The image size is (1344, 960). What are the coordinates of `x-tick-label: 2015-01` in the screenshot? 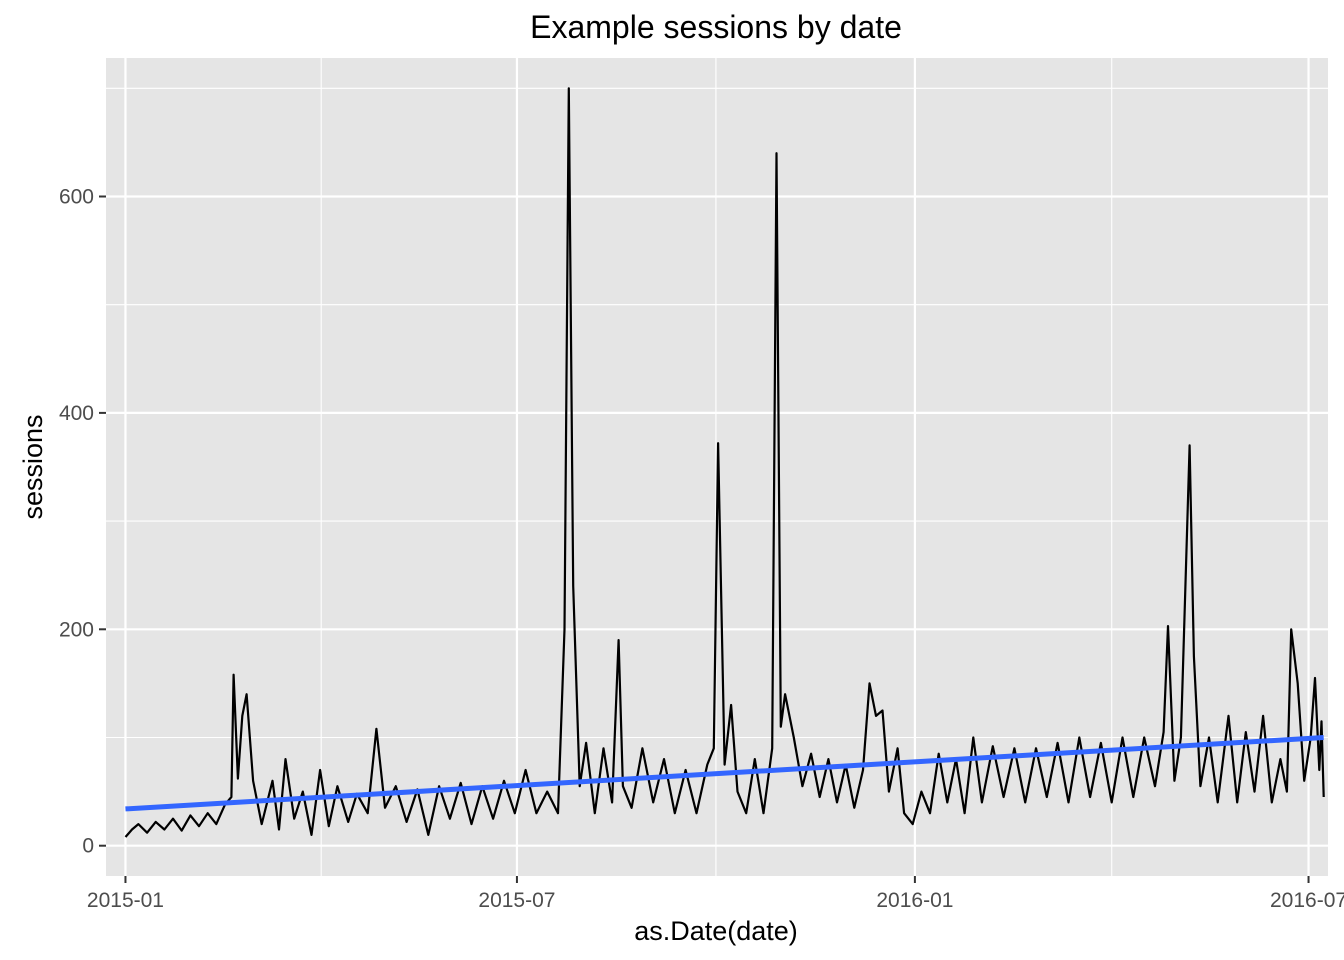 It's located at (125, 900).